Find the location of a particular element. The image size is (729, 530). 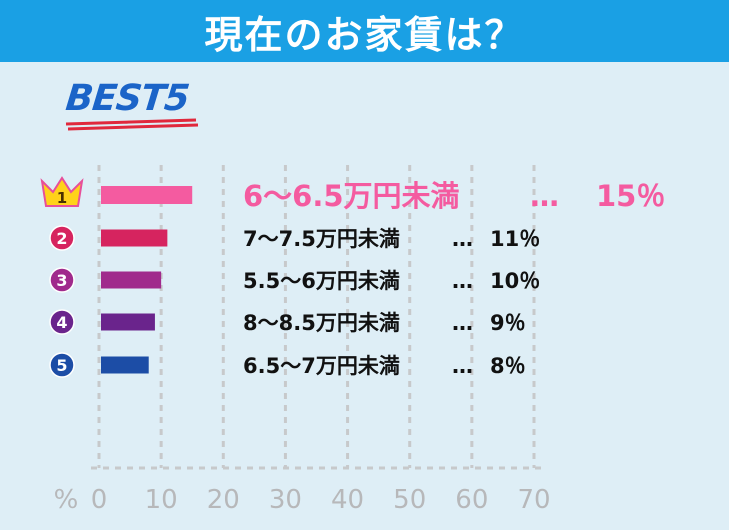

value-label: 9％ is located at coordinates (508, 323).